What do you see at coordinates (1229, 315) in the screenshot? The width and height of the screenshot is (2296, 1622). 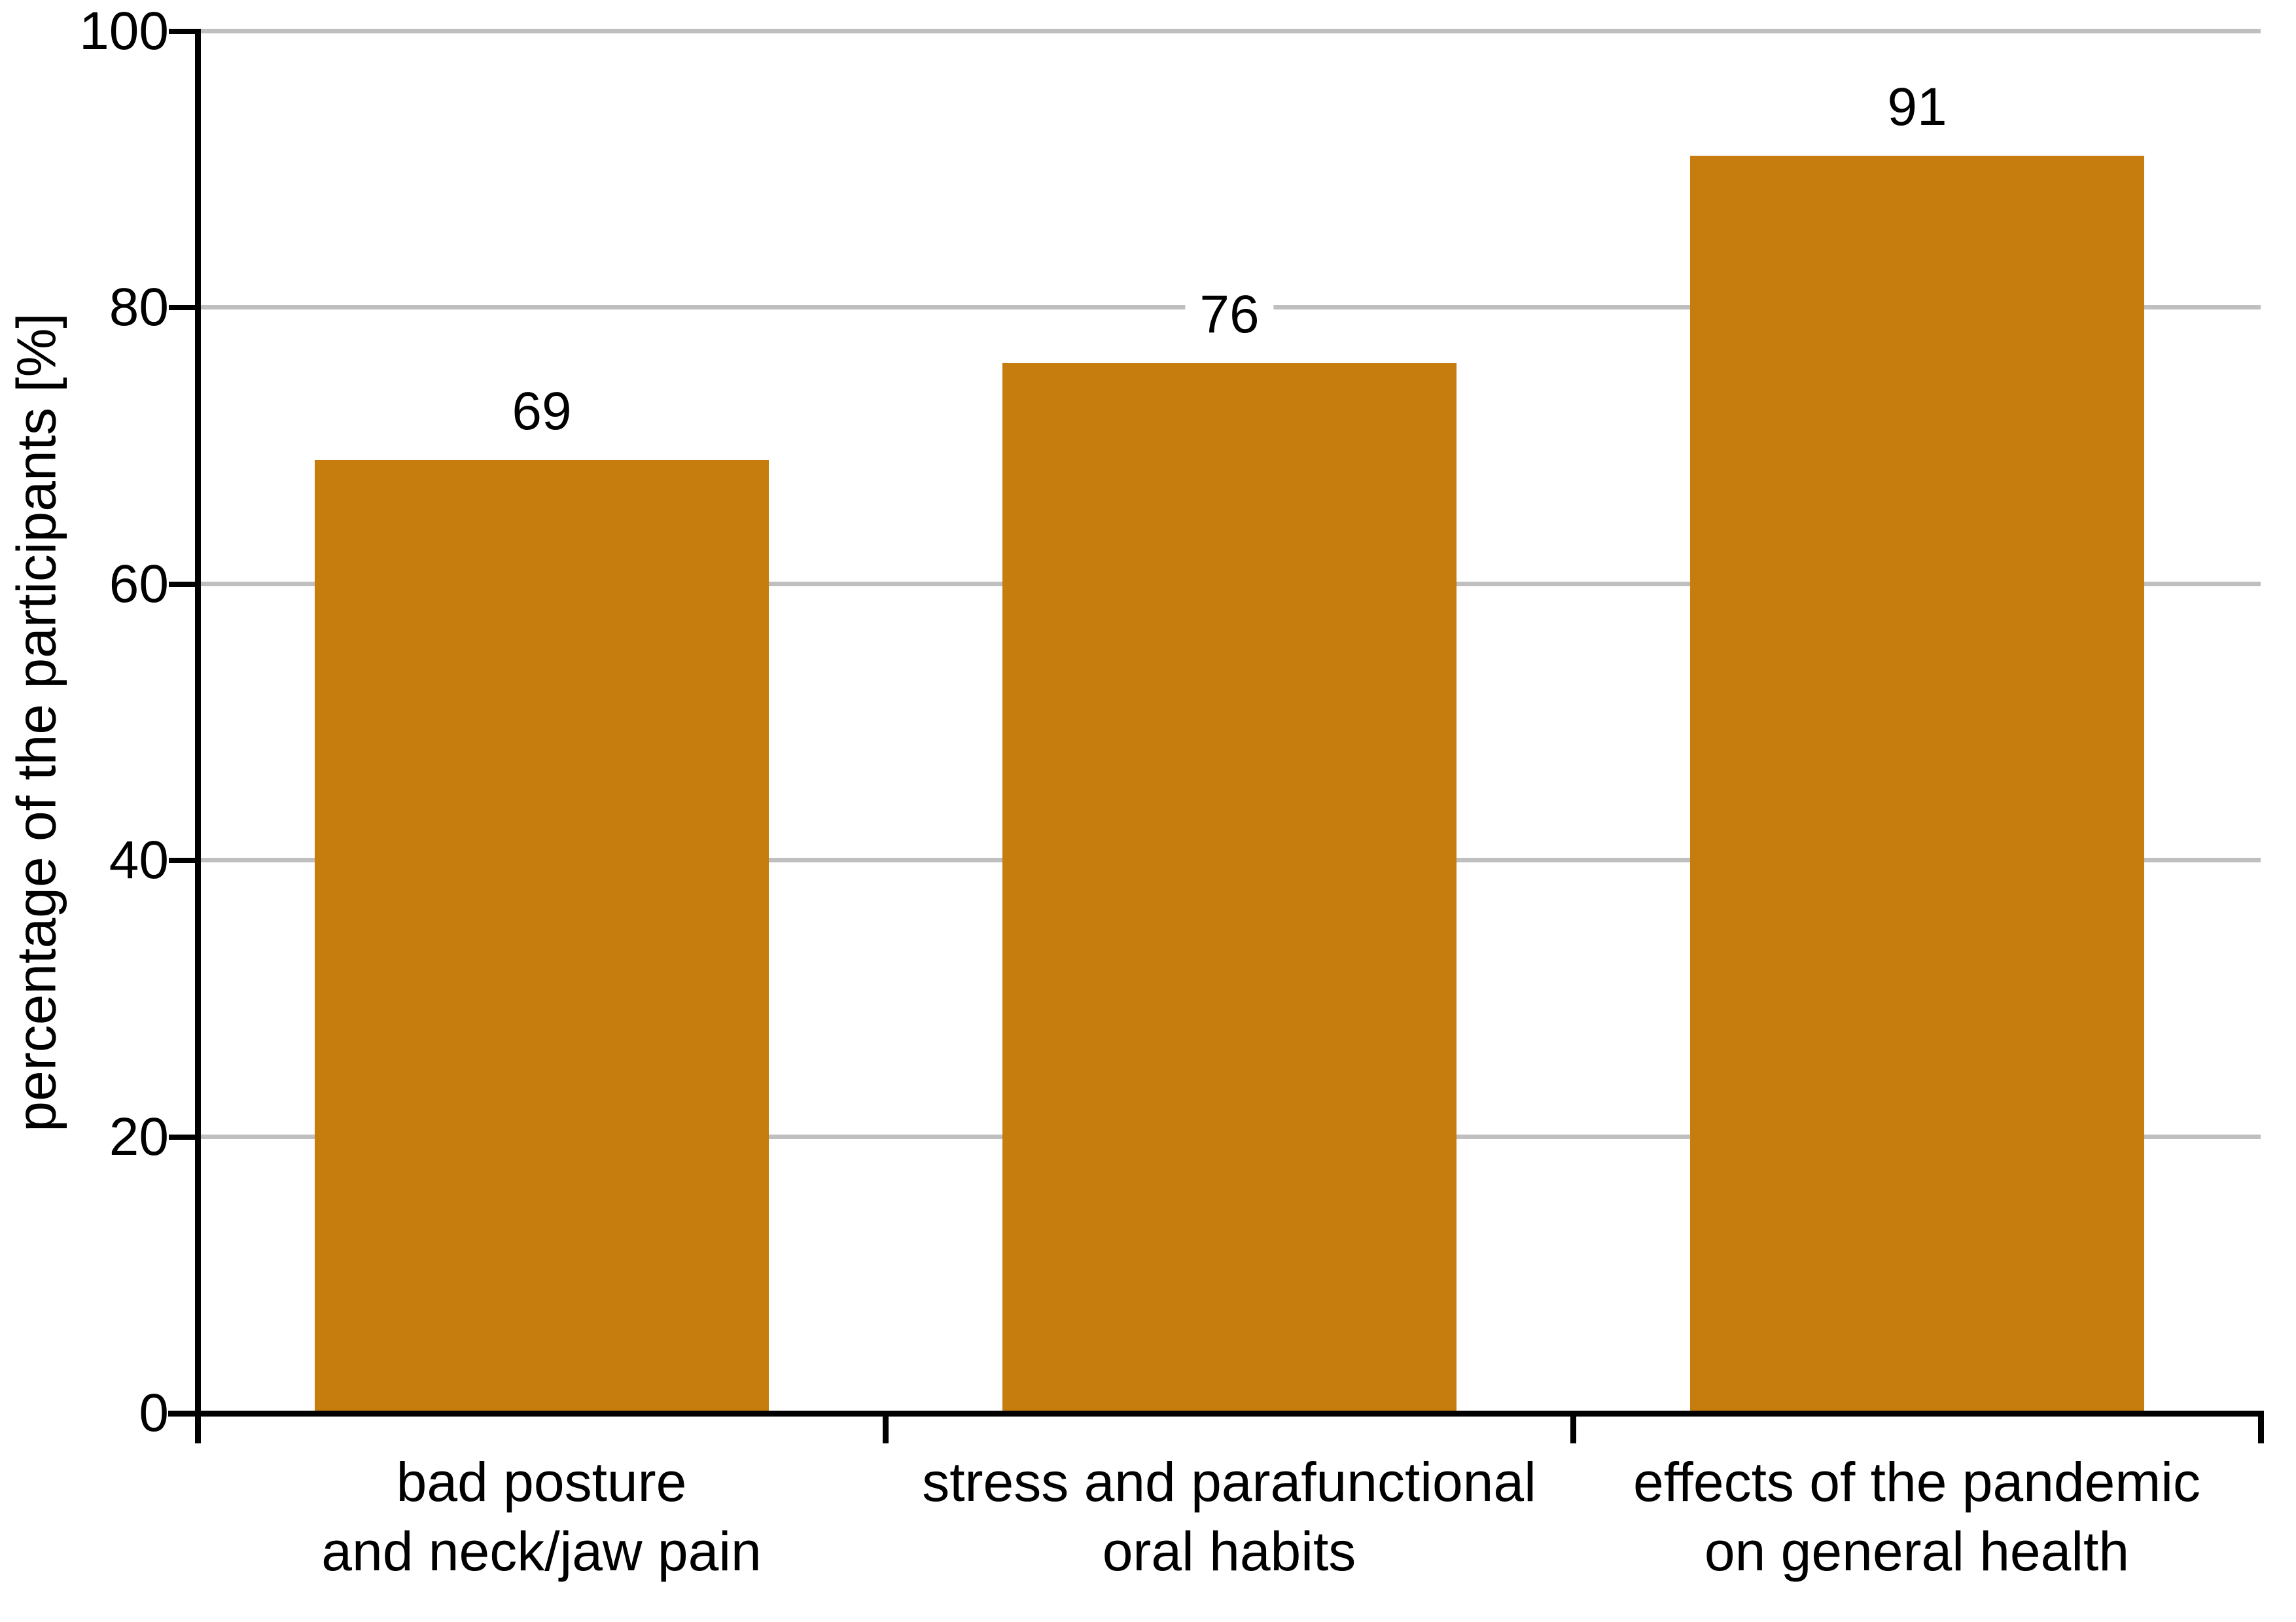 I see `bar-value-label: 76` at bounding box center [1229, 315].